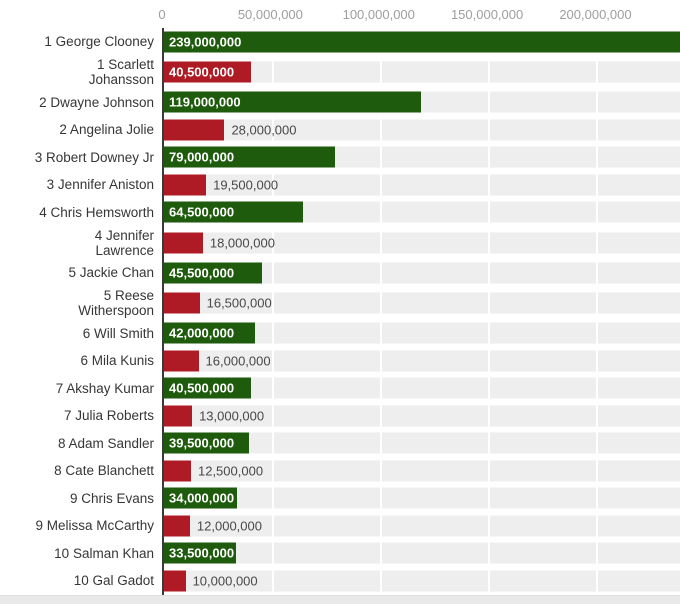  Describe the element at coordinates (264, 130) in the screenshot. I see `bar-value-label: 28,000,000` at that location.